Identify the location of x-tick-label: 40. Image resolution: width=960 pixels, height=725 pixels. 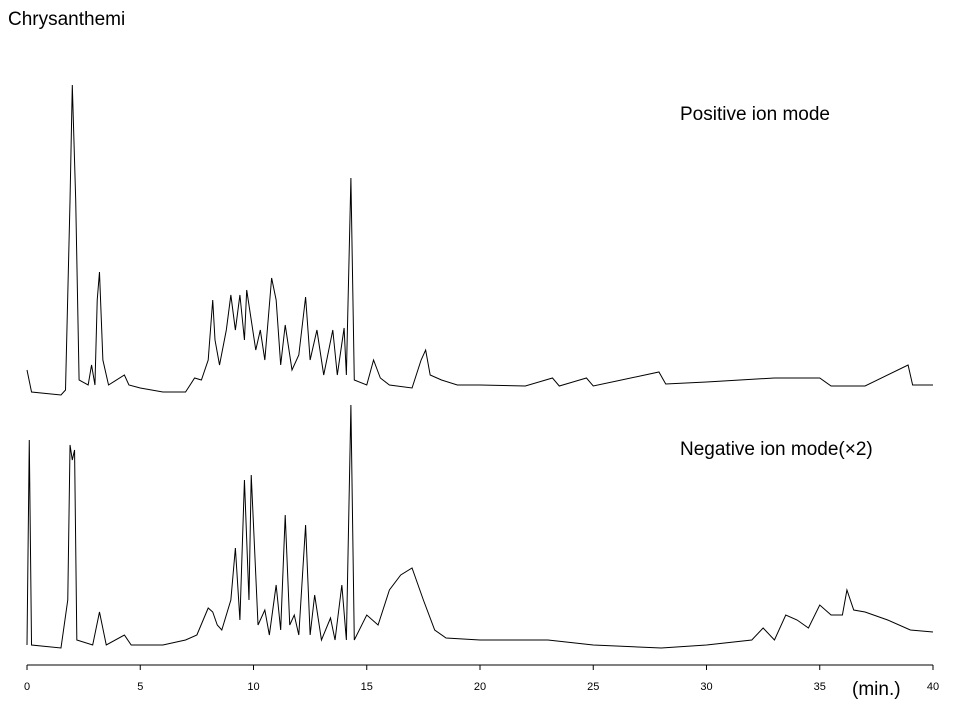
(933, 687).